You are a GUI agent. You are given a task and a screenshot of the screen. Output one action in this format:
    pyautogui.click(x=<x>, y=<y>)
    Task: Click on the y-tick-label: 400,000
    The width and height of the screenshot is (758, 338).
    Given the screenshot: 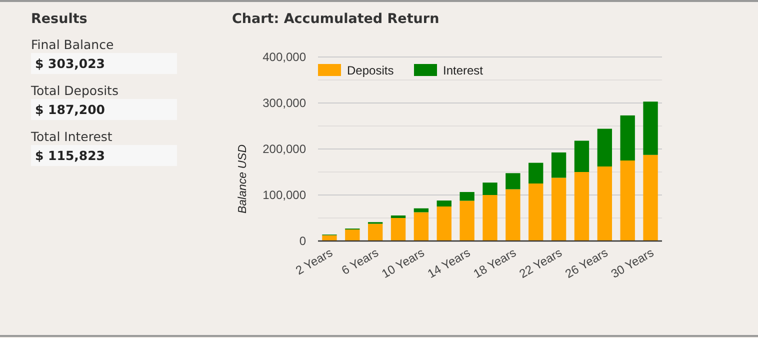 What is the action you would take?
    pyautogui.click(x=284, y=57)
    